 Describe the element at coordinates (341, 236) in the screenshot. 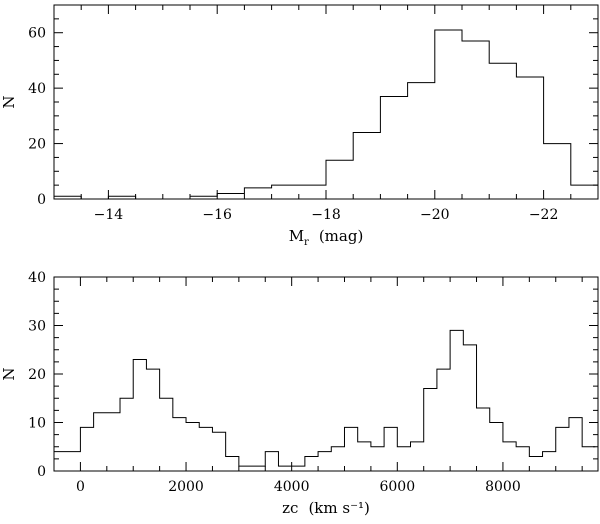

I see `x-axis-label-unit: (mag)` at that location.